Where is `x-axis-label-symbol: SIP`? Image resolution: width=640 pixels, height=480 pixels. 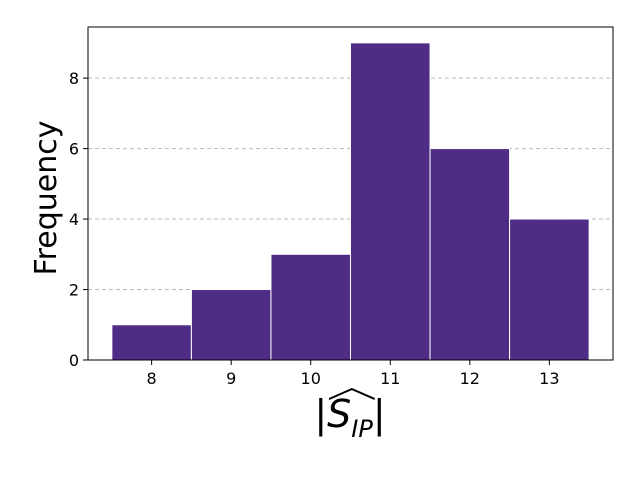 x-axis-label-symbol: SIP is located at coordinates (351, 415).